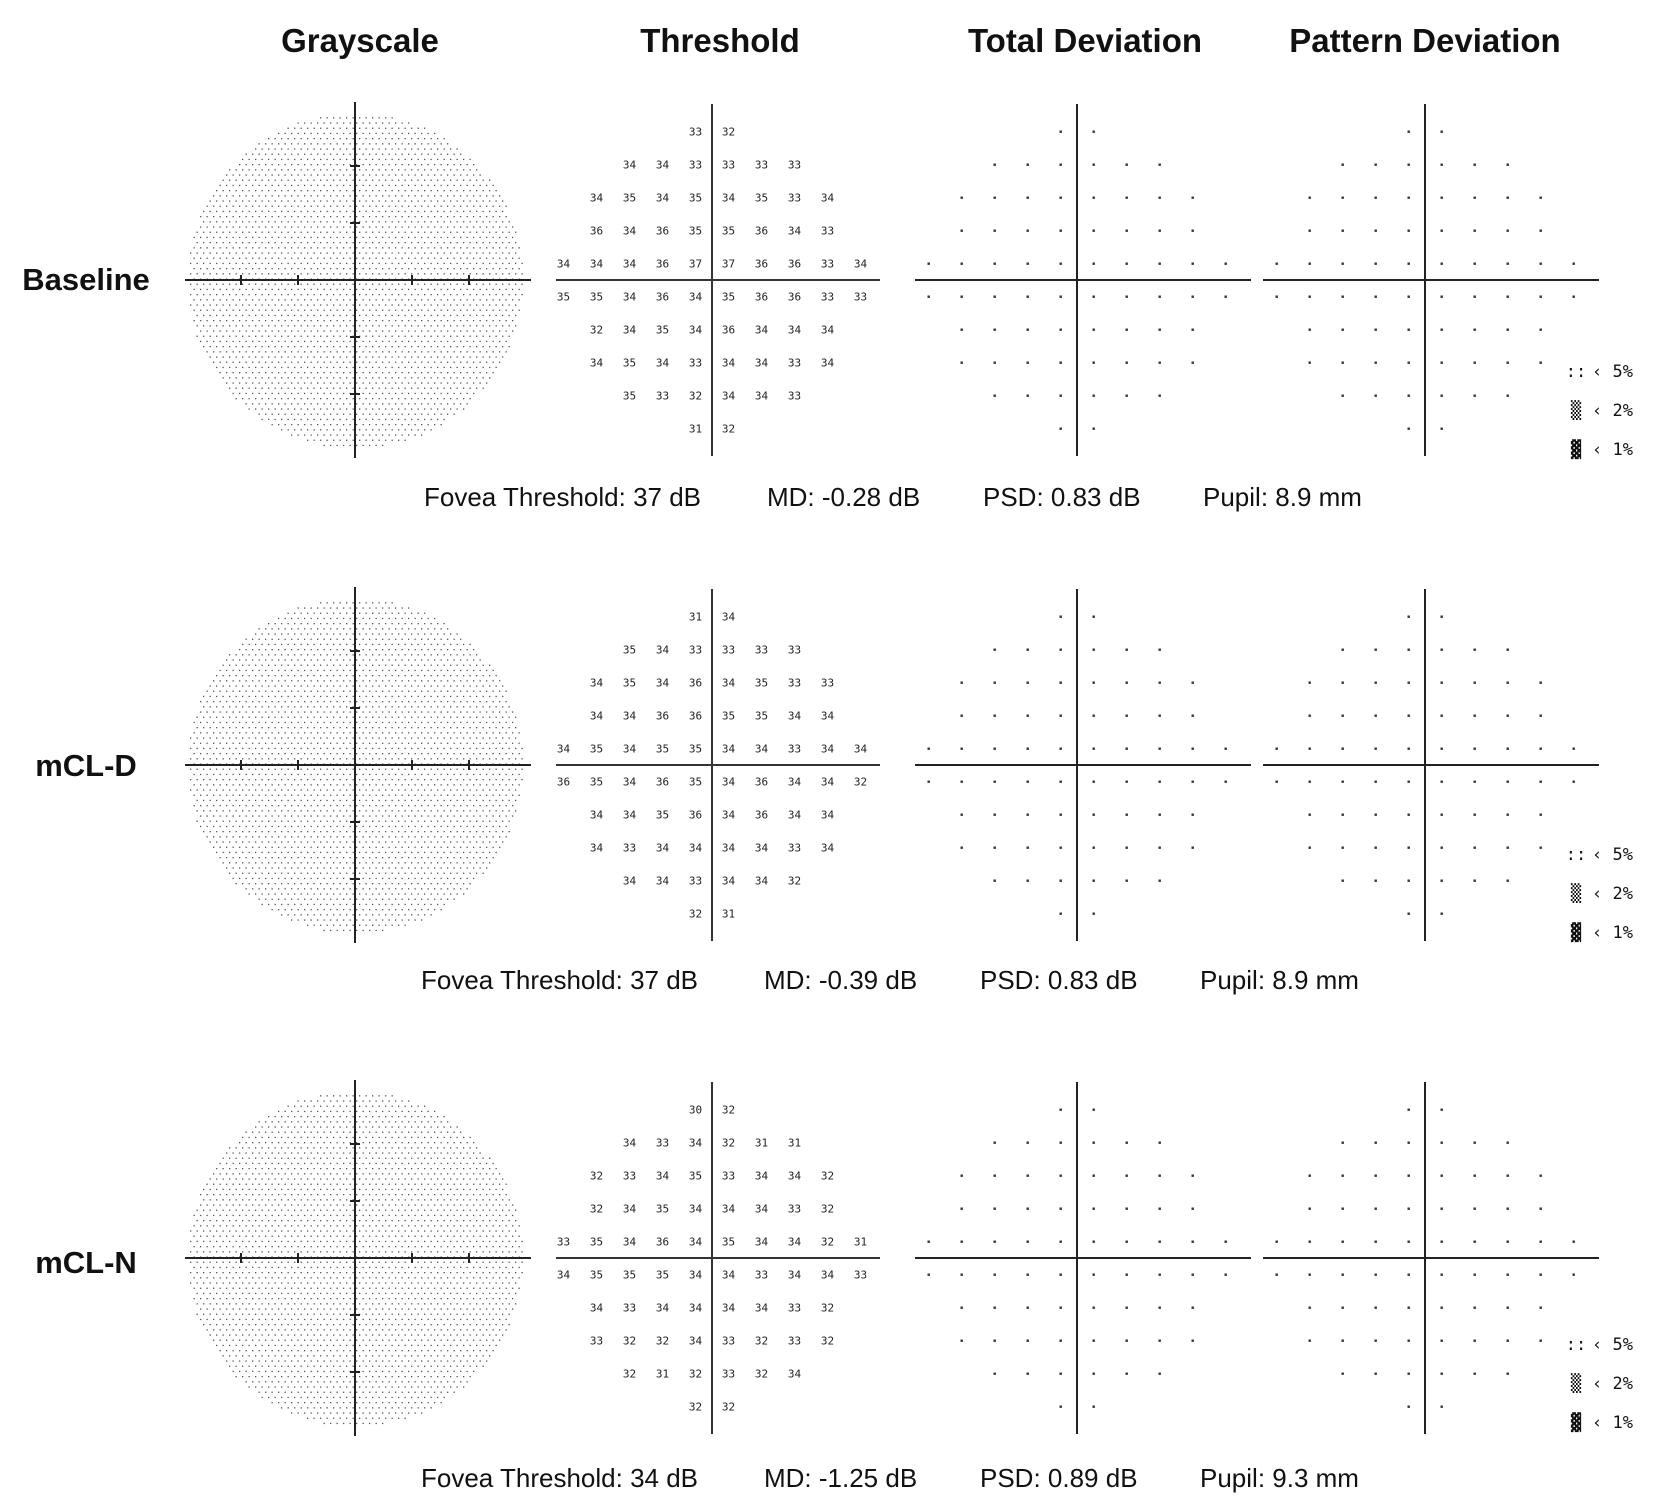 This screenshot has height=1503, width=1654. I want to click on legend-symbol-2pct: ▒, so click(1576, 411).